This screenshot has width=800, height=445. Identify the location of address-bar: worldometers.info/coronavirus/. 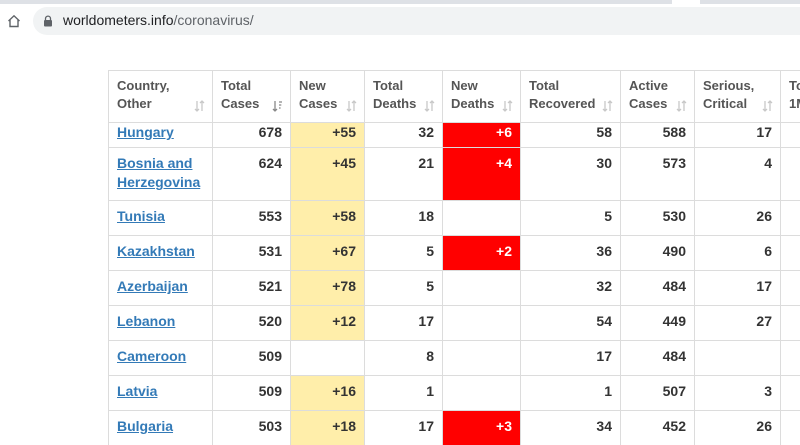
(416, 21).